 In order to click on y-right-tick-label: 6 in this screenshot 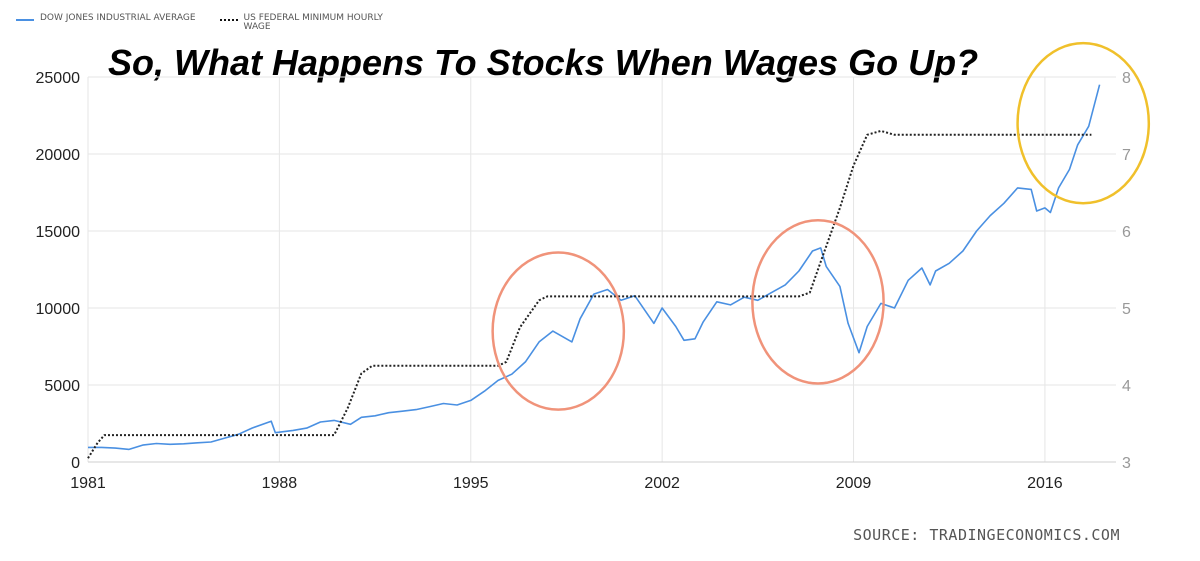, I will do `click(1126, 232)`.